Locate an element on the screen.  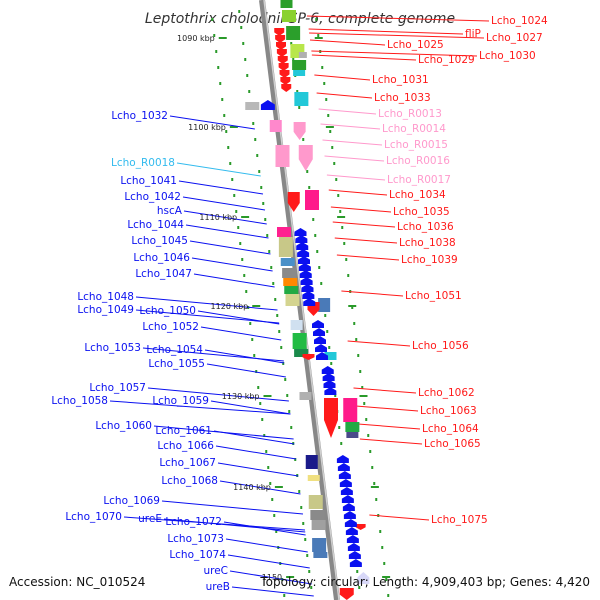
gene-label: Lcho_1035 is located at coordinates (421, 212).